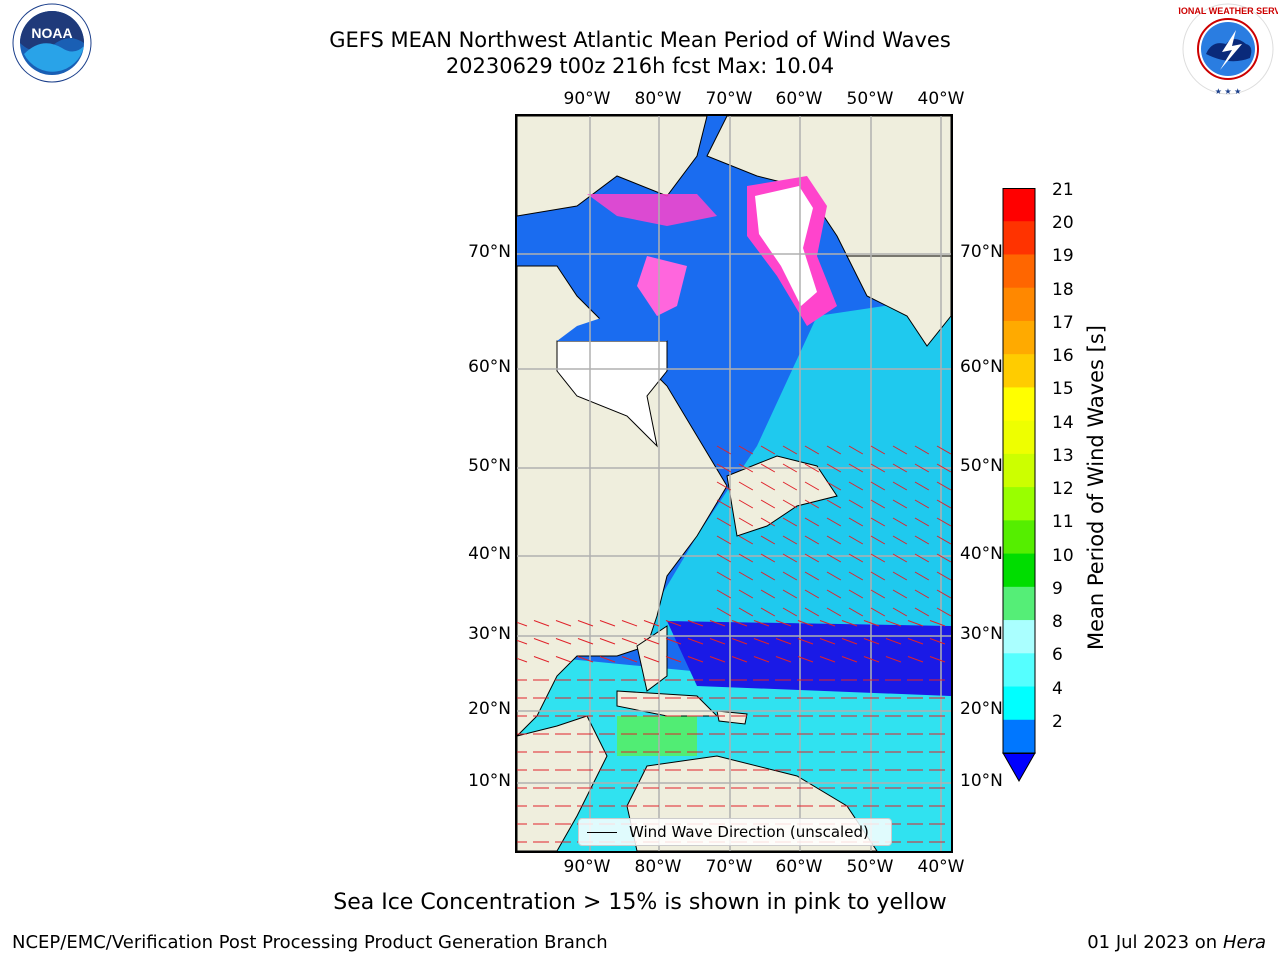 The image size is (1280, 960). I want to click on colorbar-tick-label: 2, so click(1057, 721).